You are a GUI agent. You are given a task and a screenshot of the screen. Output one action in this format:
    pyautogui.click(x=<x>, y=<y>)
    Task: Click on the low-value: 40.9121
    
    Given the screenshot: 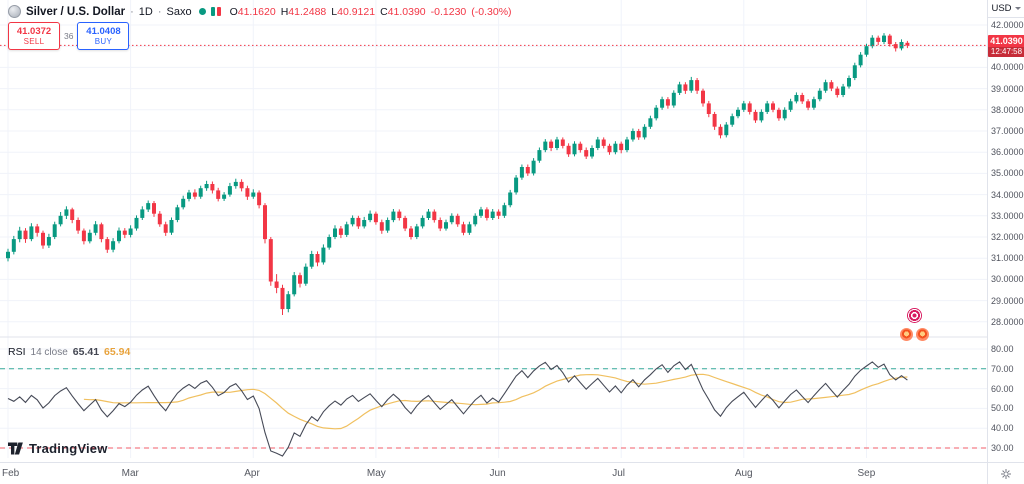 What is the action you would take?
    pyautogui.click(x=356, y=11)
    